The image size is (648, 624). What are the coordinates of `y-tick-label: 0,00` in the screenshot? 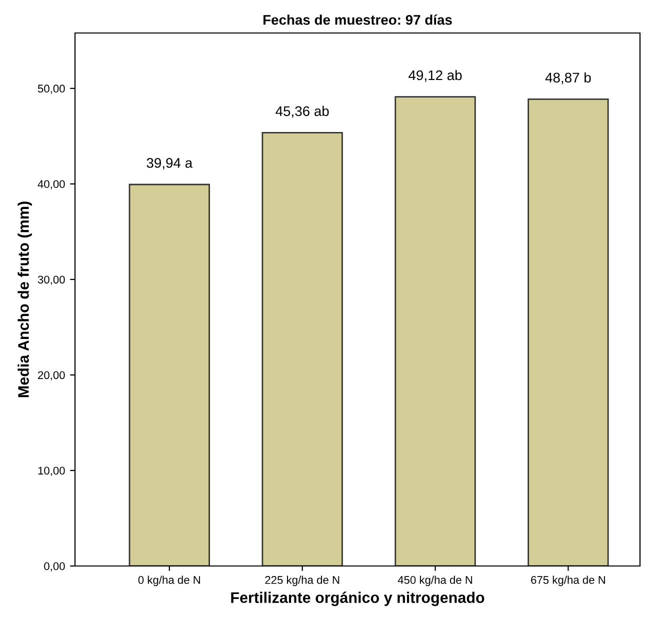 It's located at (54, 567).